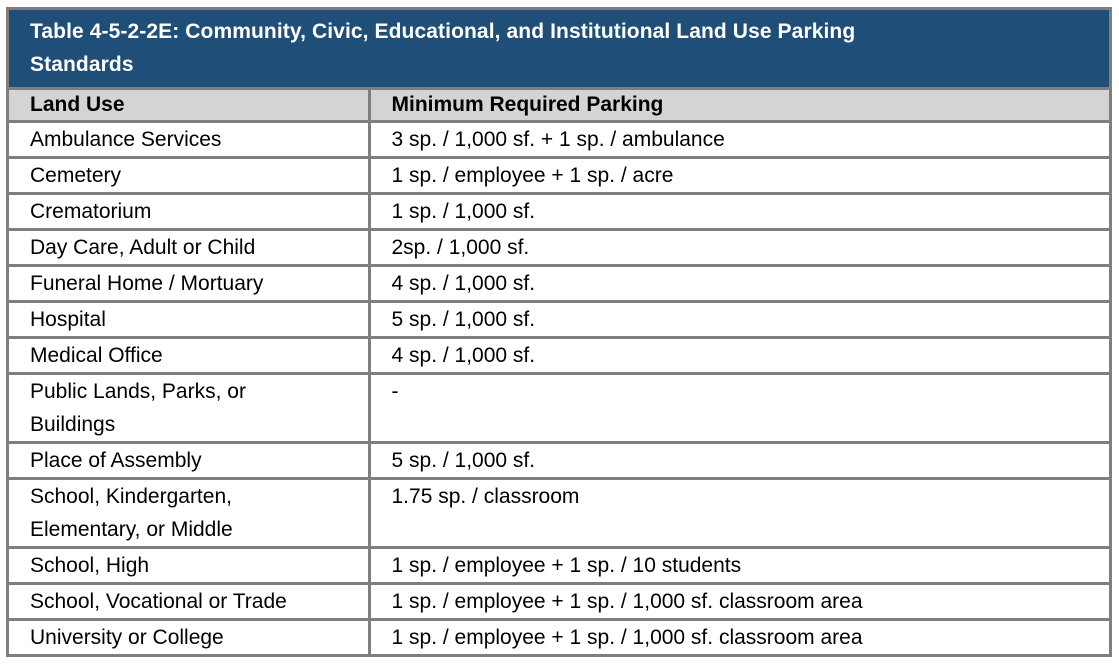 This screenshot has height=667, width=1119. Describe the element at coordinates (190, 565) in the screenshot. I see `land-use-cell: School, High` at that location.